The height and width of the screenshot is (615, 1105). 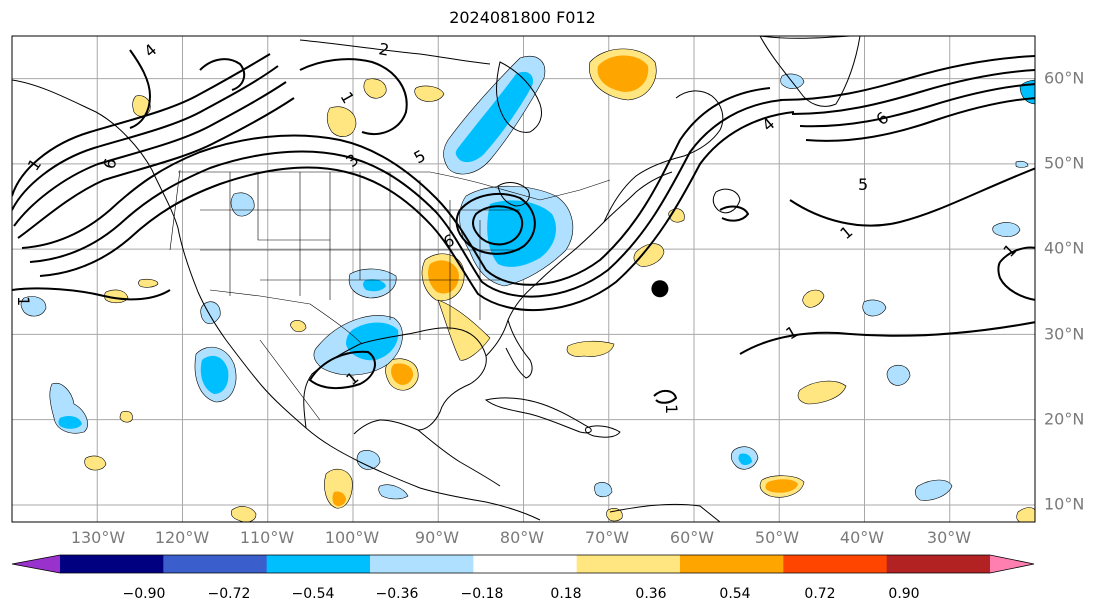 What do you see at coordinates (98, 537) in the screenshot?
I see `longitude-label: 130°W` at bounding box center [98, 537].